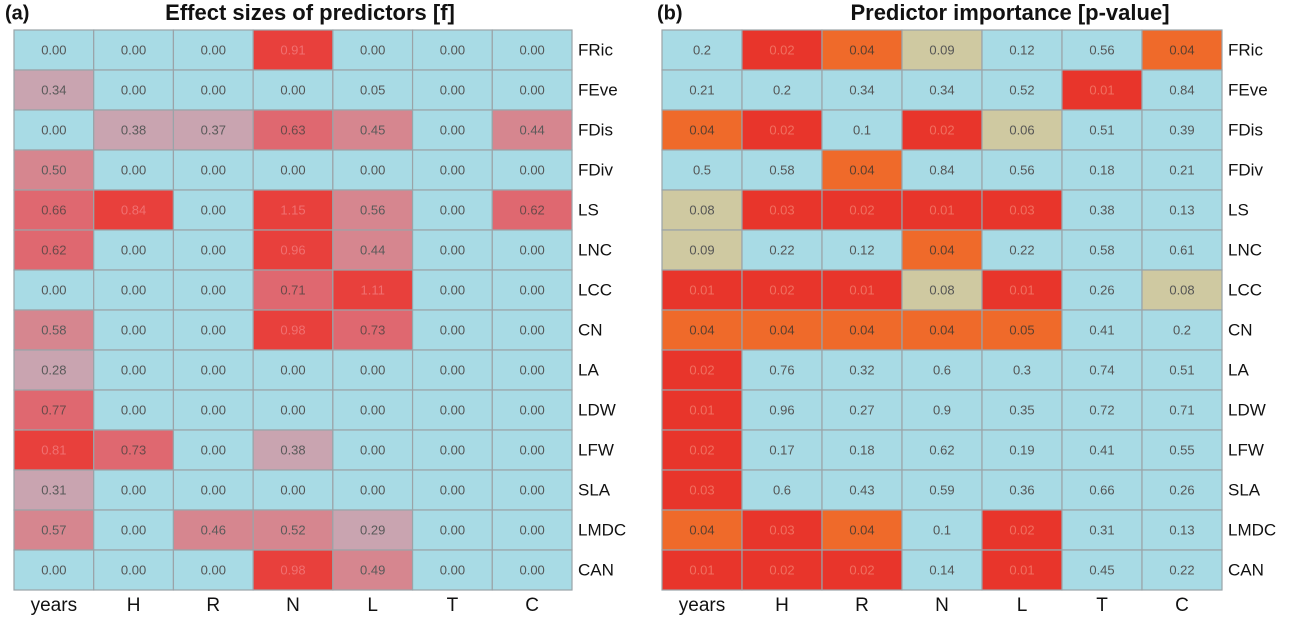  Describe the element at coordinates (1238, 369) in the screenshot. I see `row-label: LA` at that location.